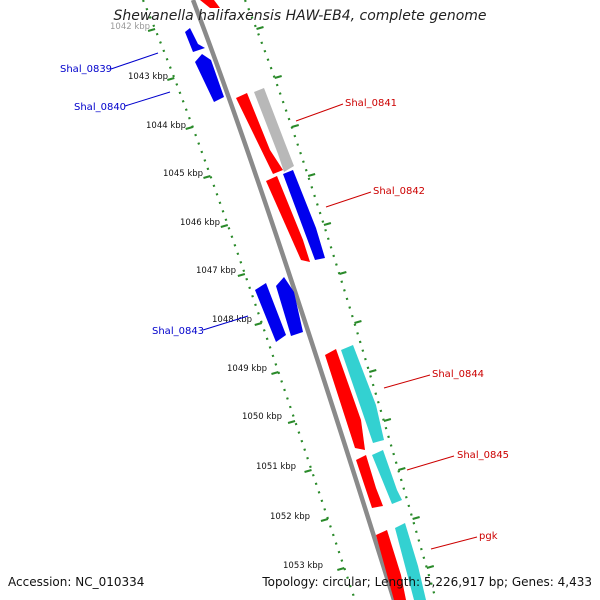 The width and height of the screenshot is (600, 600). Describe the element at coordinates (371, 103) in the screenshot. I see `gene-label-shal-0841: Shal_0841` at that location.